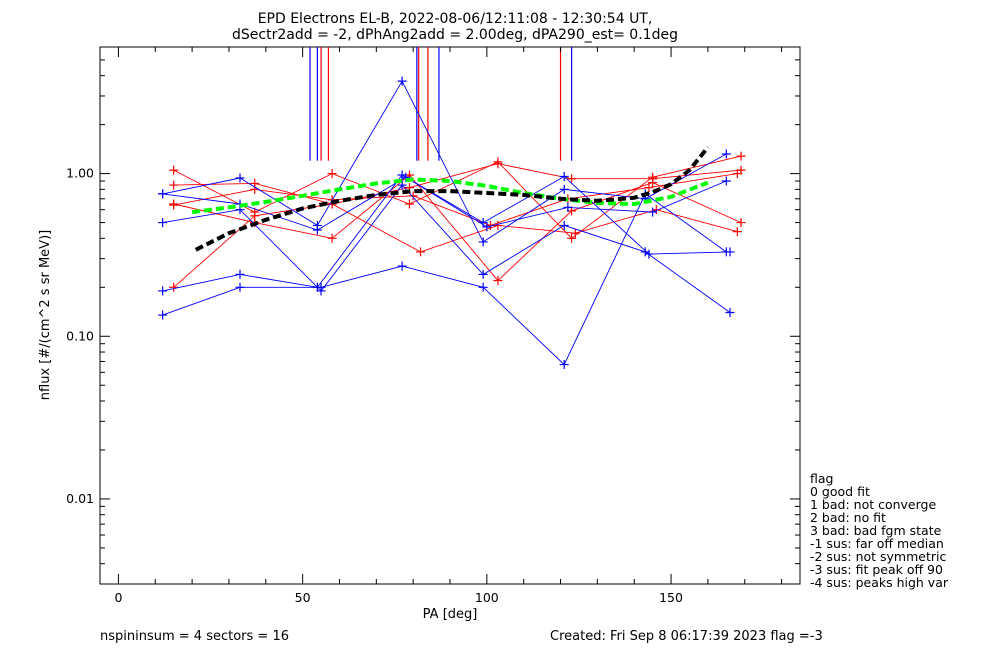  Describe the element at coordinates (450, 614) in the screenshot. I see `x-axis-label: PA [deg]` at that location.